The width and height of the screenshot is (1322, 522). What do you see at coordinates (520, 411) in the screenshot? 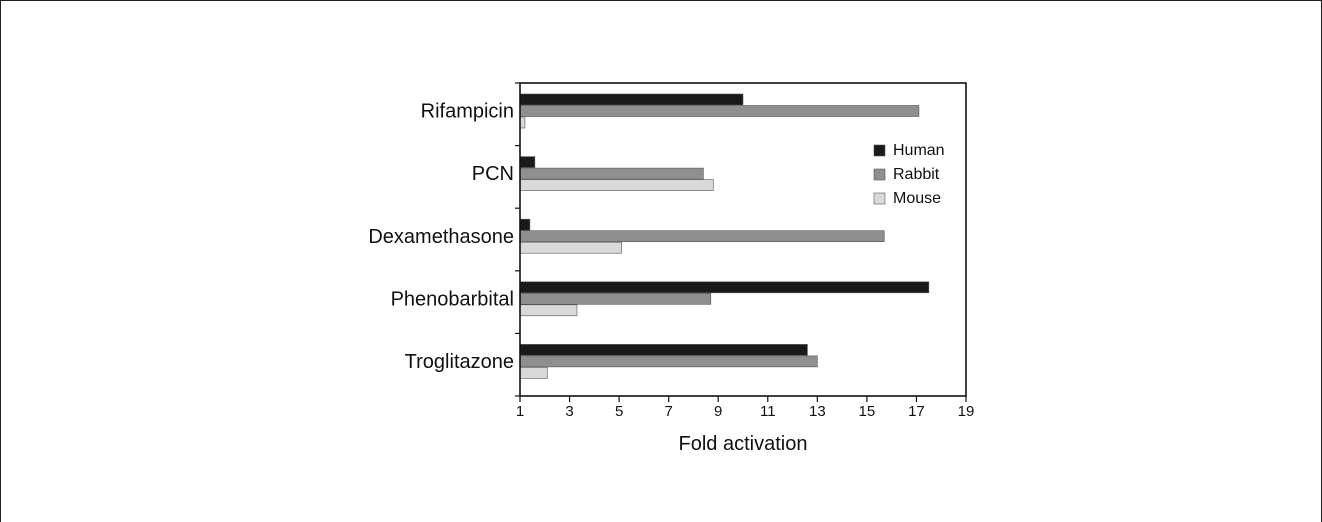
I see `x-tick-label-1: 1` at bounding box center [520, 411].